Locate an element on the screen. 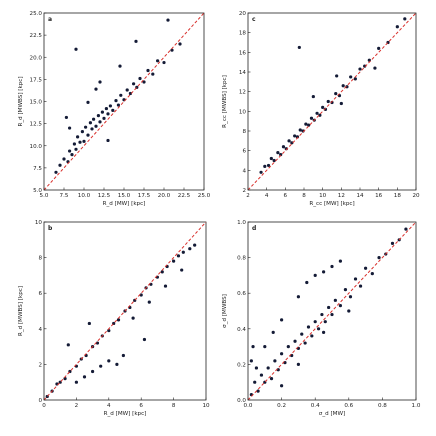 Image resolution: width=436 pixels, height=436 pixels. x-tick-label: 10 is located at coordinates (323, 196).